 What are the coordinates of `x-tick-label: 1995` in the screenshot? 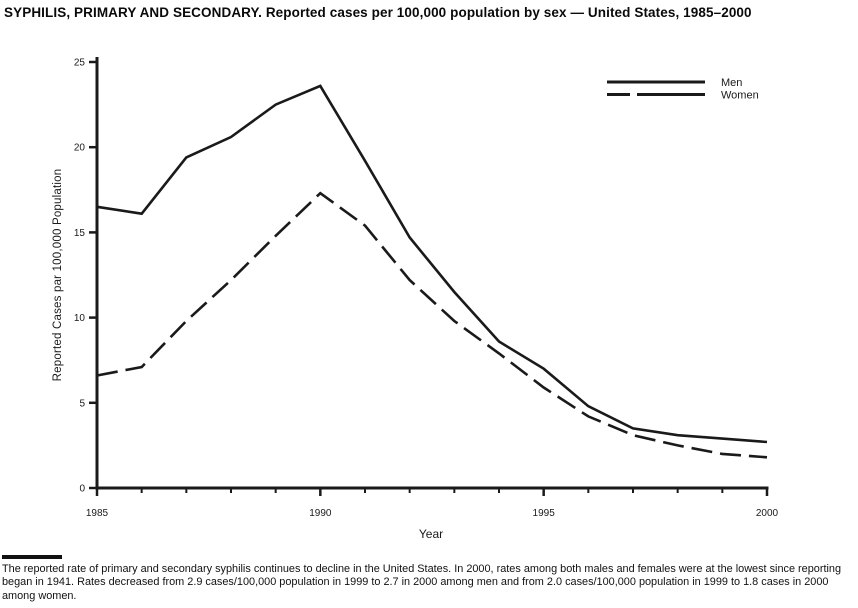 It's located at (544, 513).